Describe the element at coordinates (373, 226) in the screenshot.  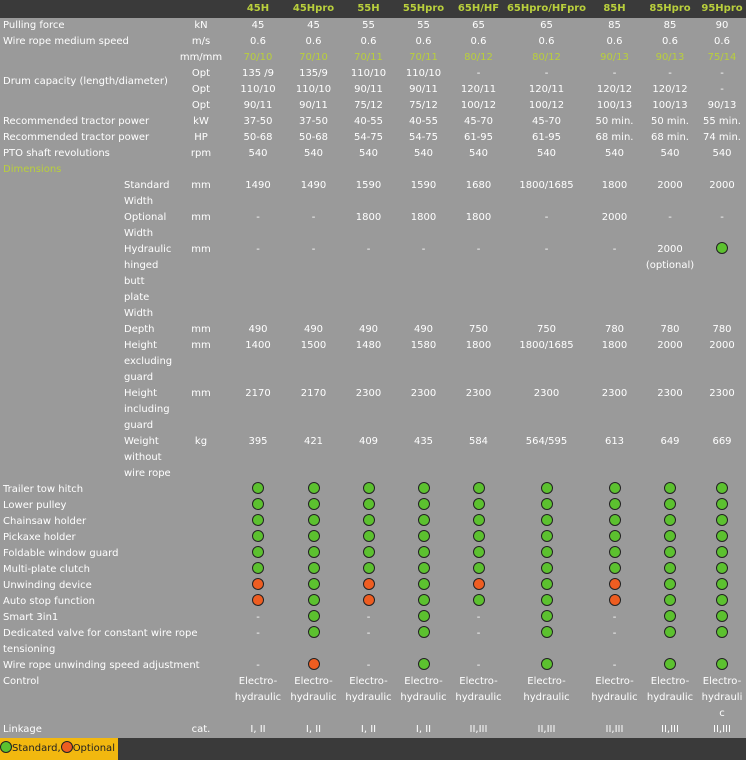
I see `dimension-row: Optional Width mm - - 1800 1800 1800 - 2000 - -` at that location.